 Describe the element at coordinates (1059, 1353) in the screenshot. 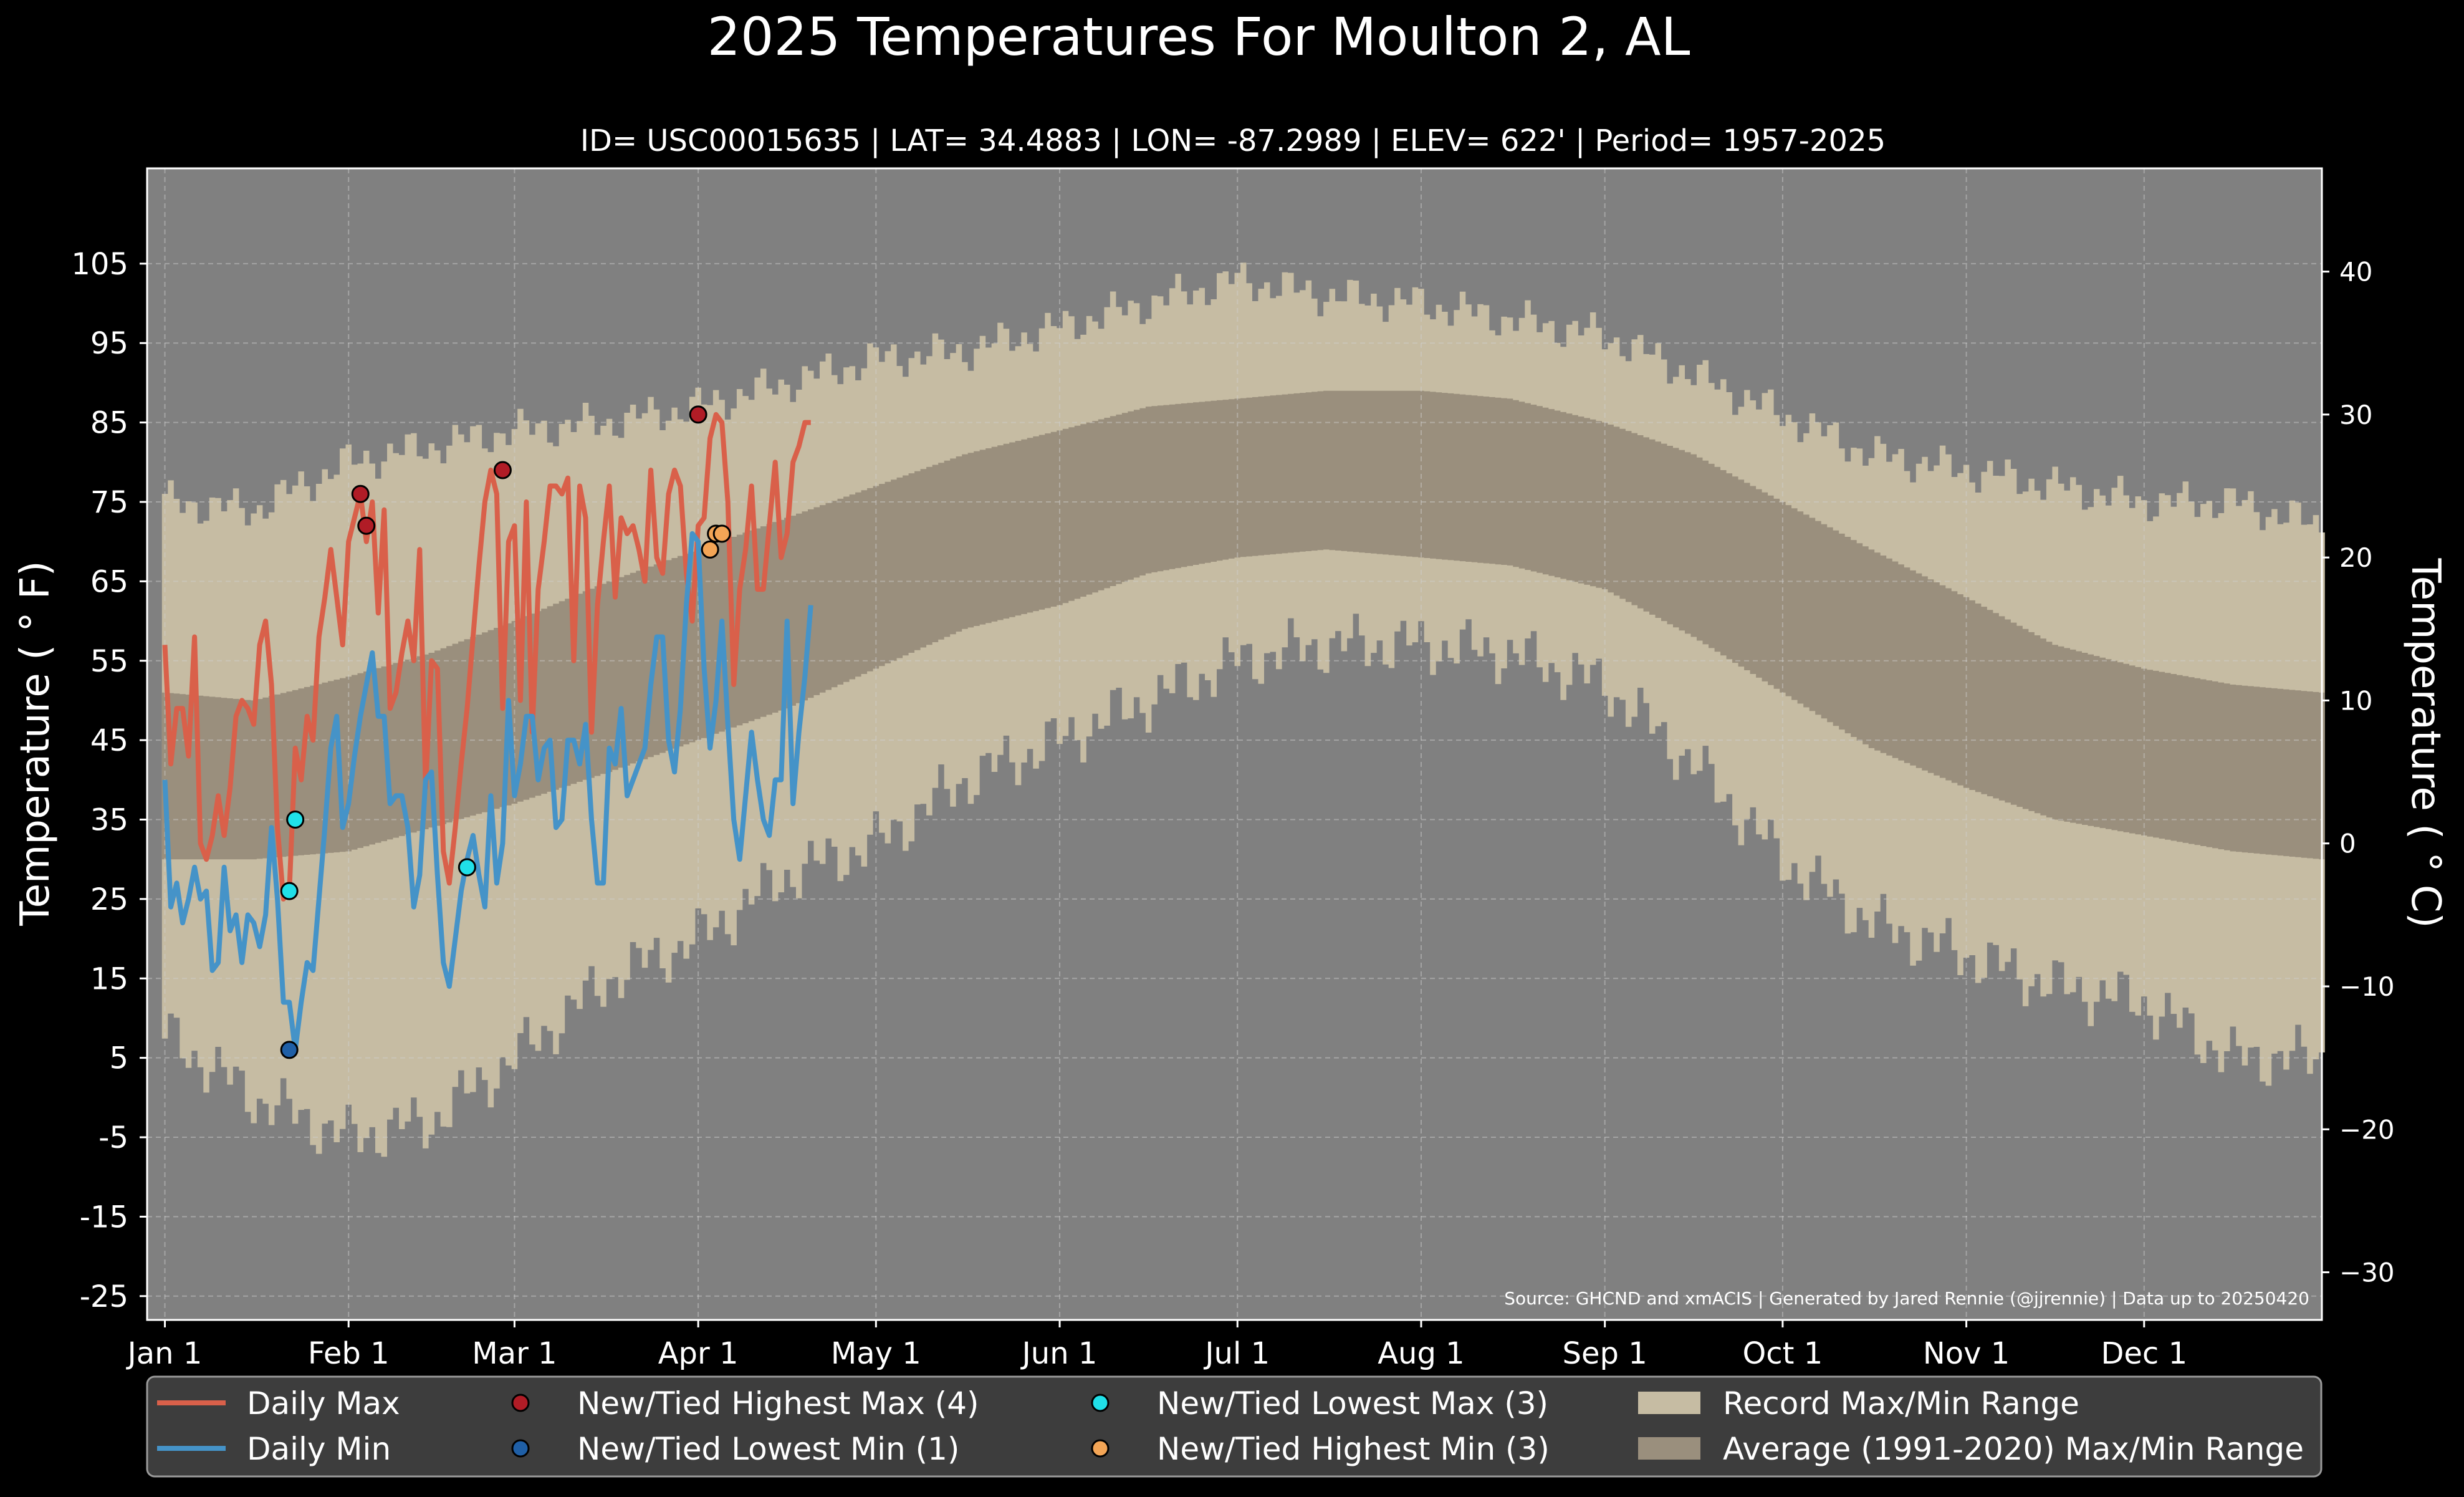

I see `x-tick-label: Jun 1` at that location.